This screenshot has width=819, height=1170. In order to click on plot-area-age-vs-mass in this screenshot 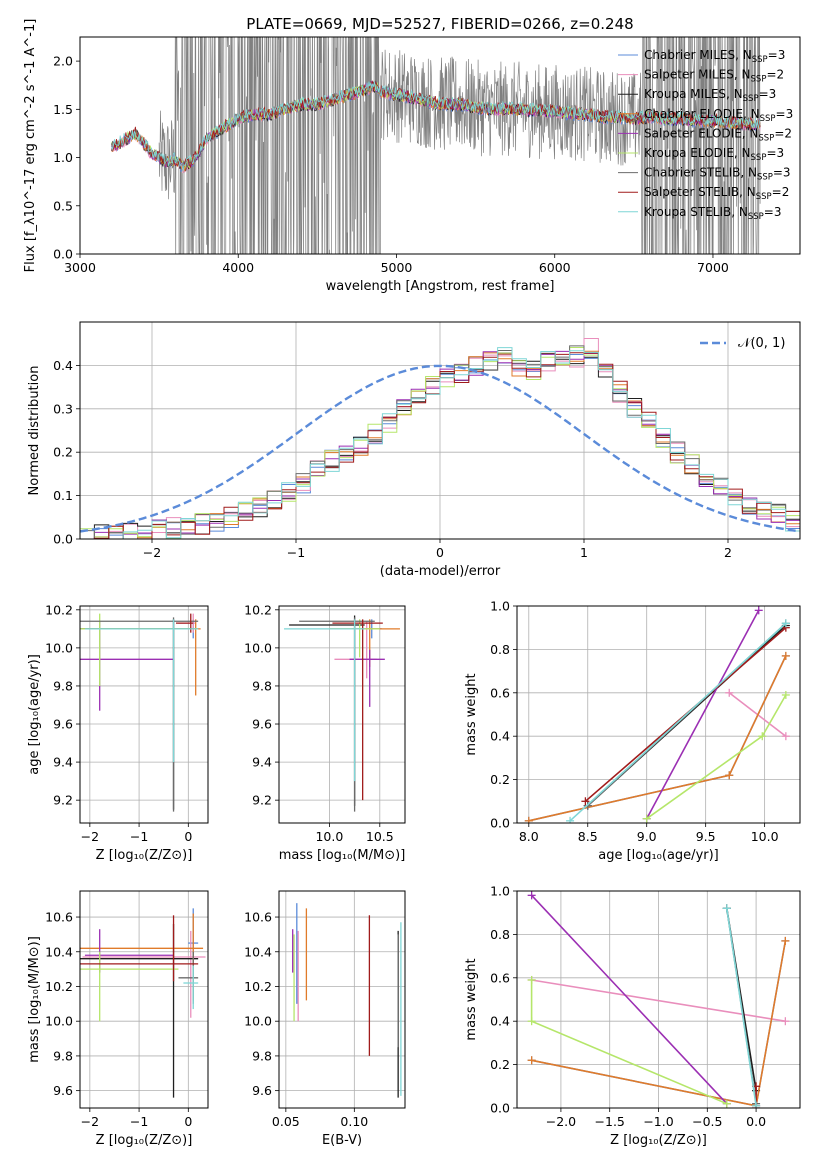, I will do `click(342, 713)`.